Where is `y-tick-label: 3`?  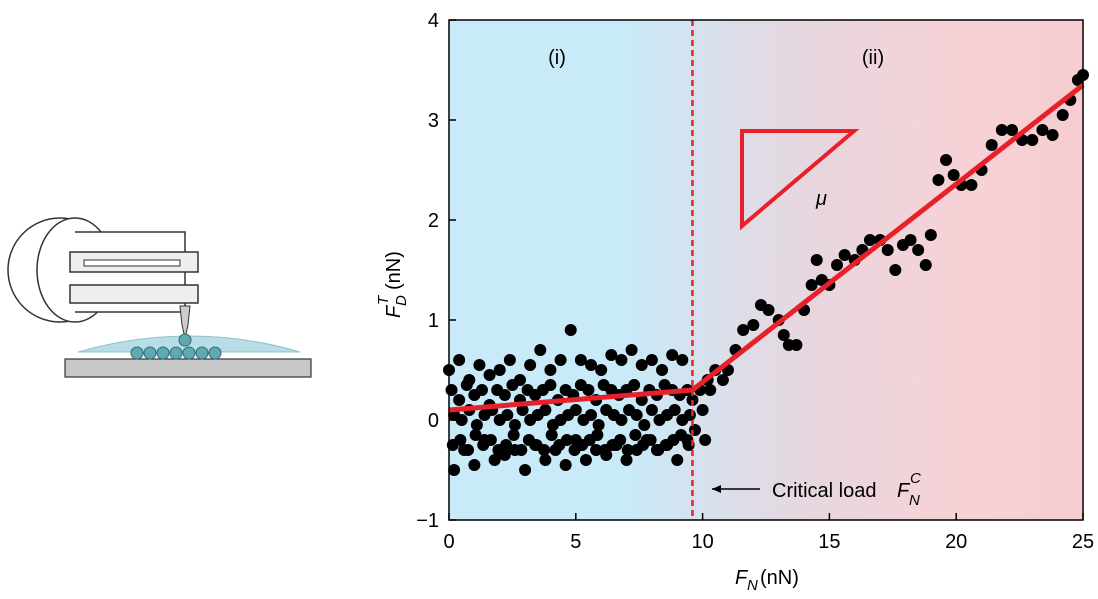 y-tick-label: 3 is located at coordinates (433, 121).